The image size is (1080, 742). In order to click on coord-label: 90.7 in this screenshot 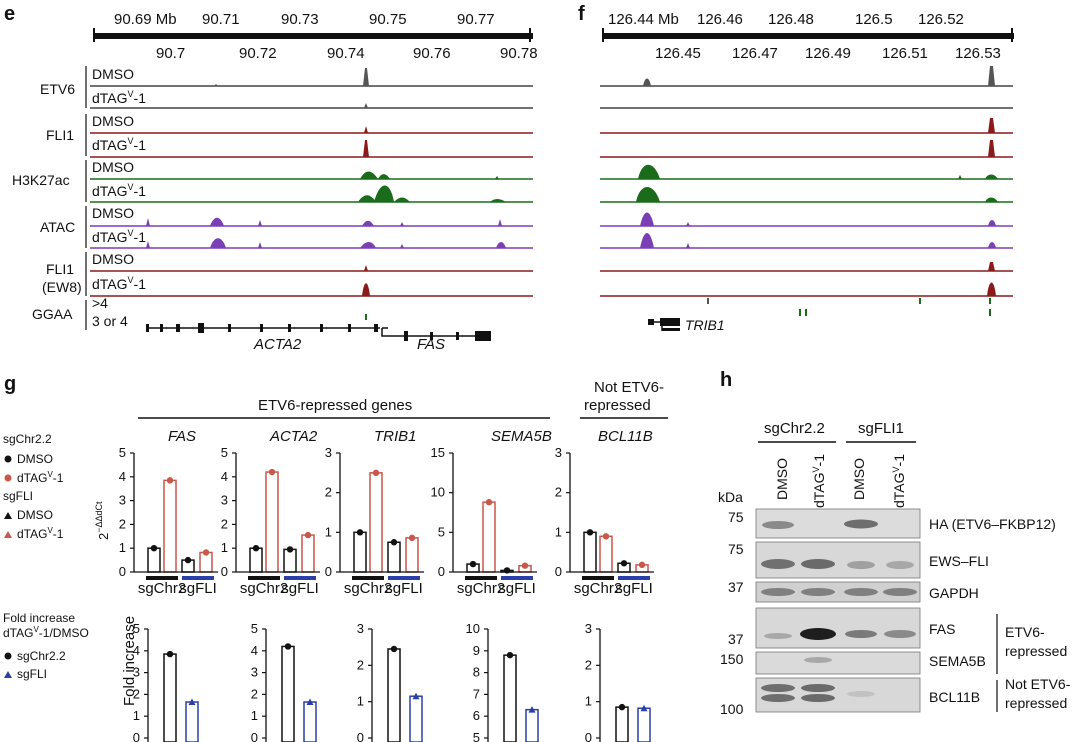, I will do `click(170, 53)`.